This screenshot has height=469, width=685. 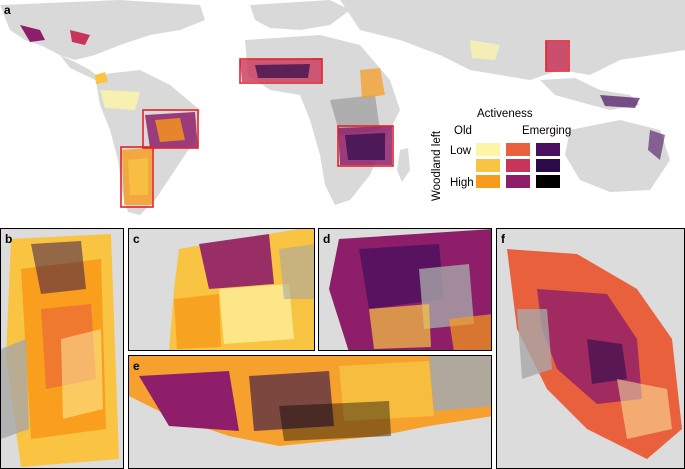 I want to click on legend-swatch-mid-emerging, so click(x=548, y=165).